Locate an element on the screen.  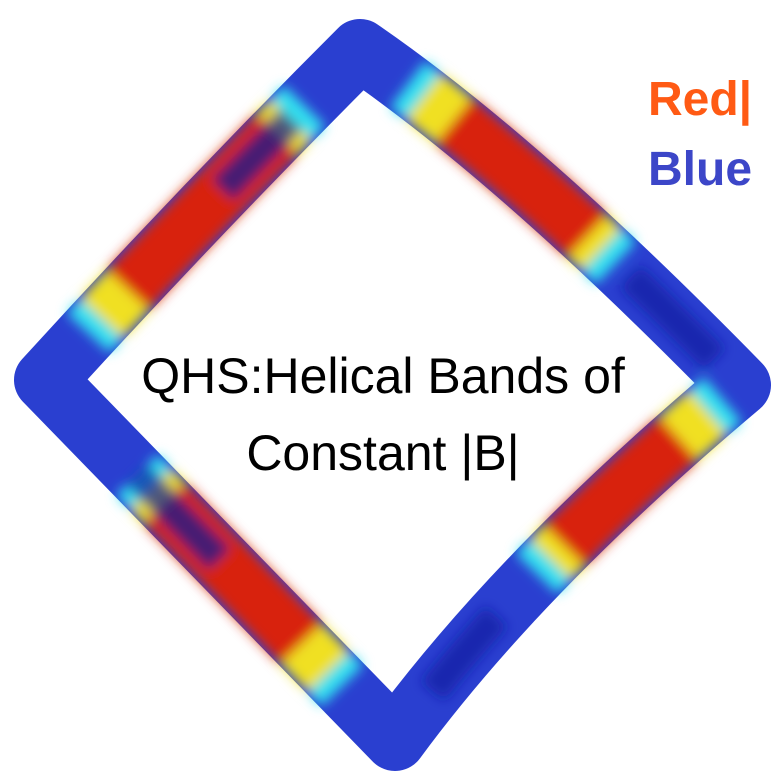
title-line: QHS:Helical Bands of is located at coordinates (383, 376).